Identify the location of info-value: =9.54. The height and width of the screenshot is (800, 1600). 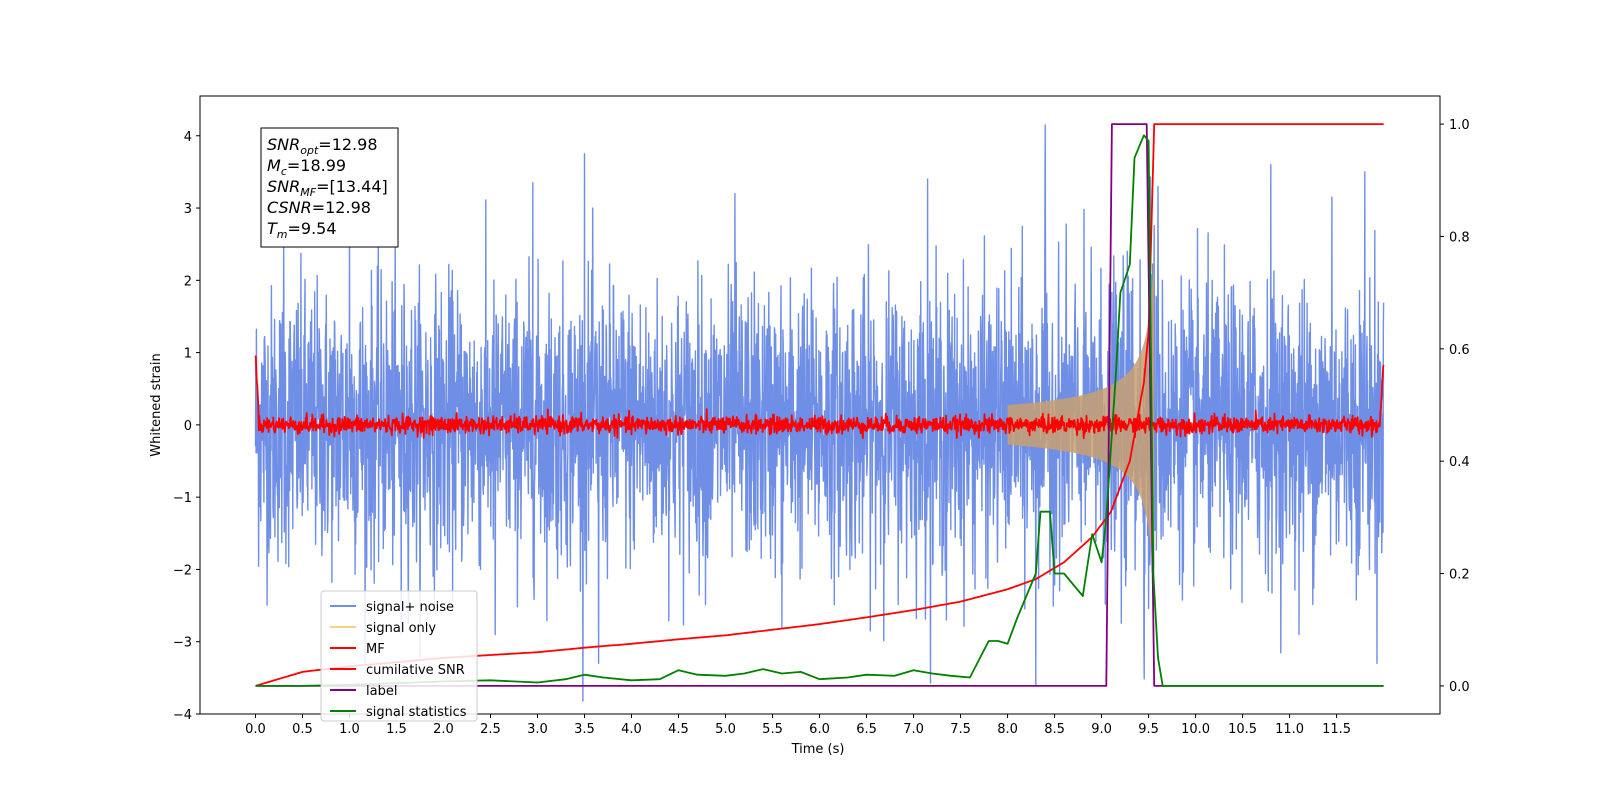
(312, 228).